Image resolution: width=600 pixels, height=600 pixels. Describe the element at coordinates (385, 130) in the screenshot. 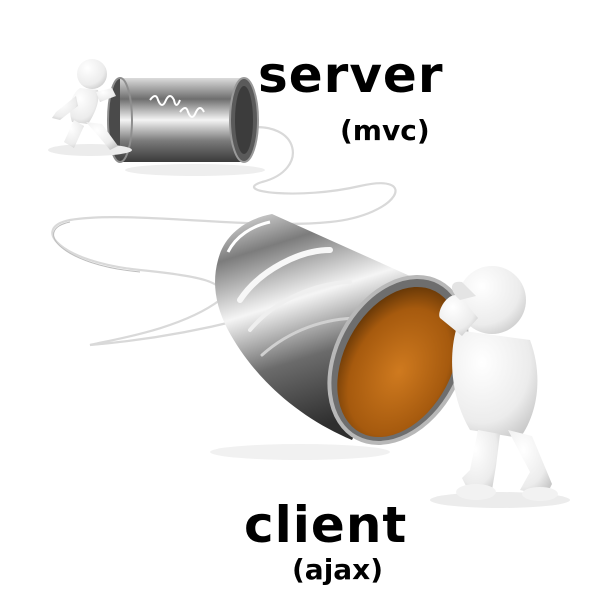

I see `server-sublabel: (mvc)` at that location.